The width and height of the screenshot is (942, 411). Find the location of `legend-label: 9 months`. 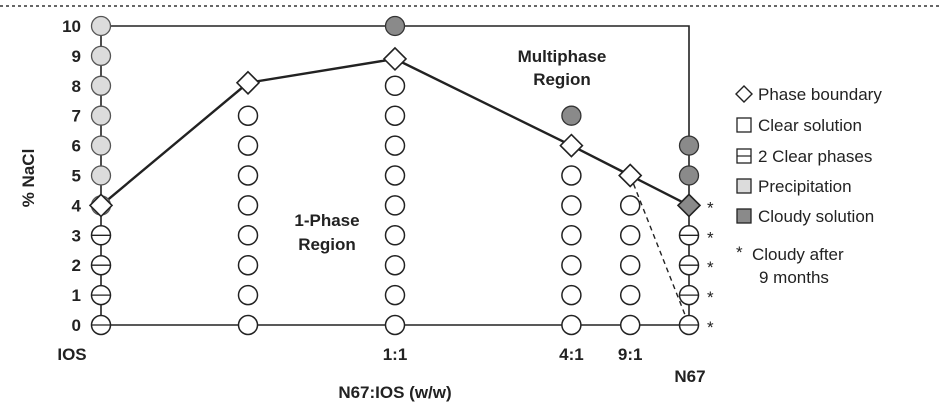

legend-label: 9 months is located at coordinates (794, 277).